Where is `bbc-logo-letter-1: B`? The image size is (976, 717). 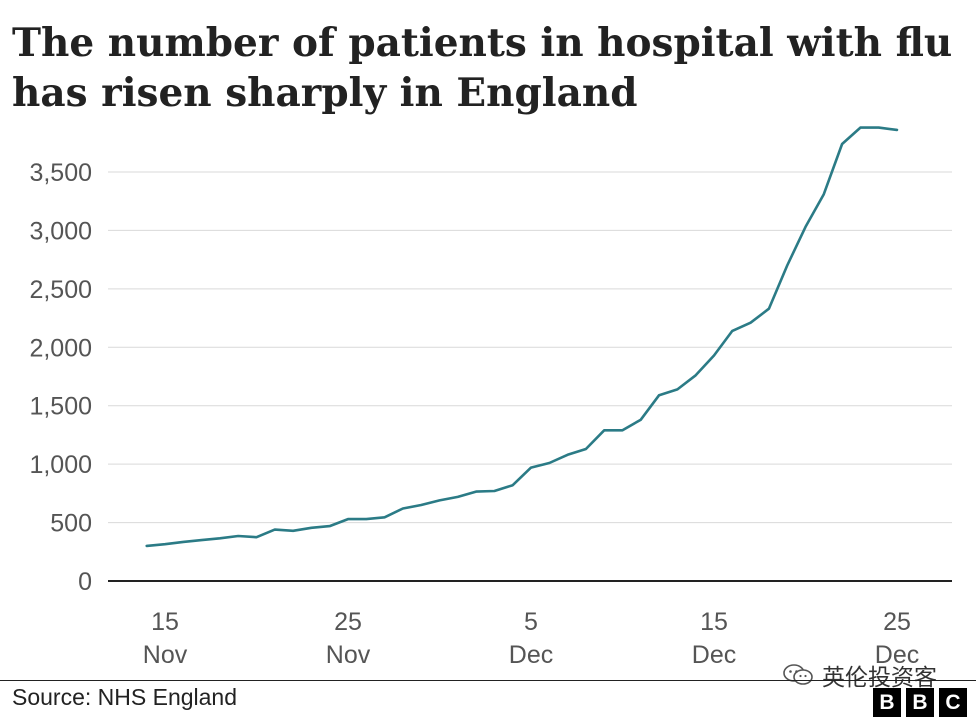 bbc-logo-letter-1: B is located at coordinates (887, 702).